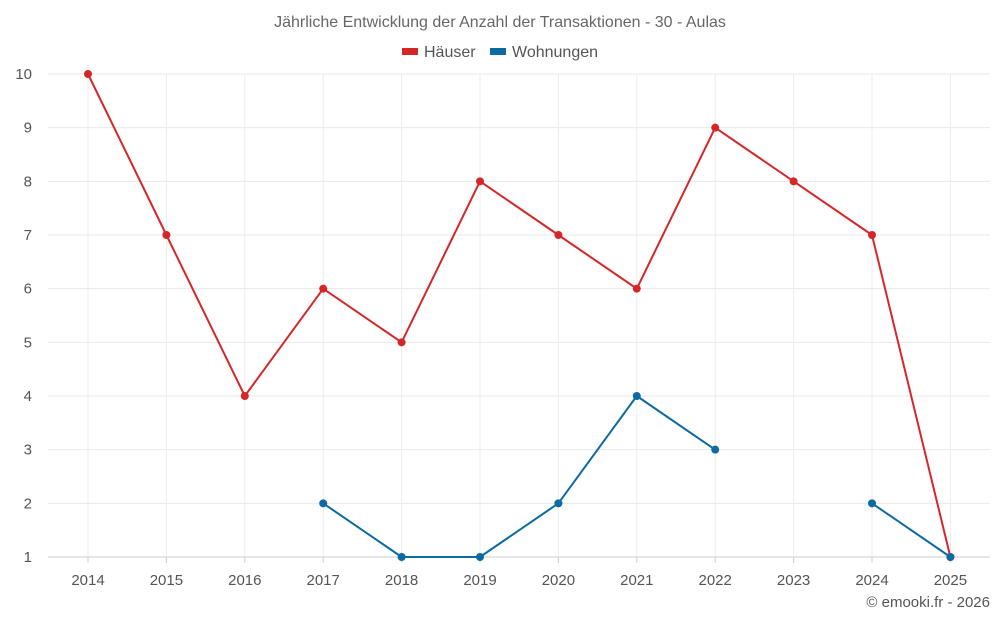 This screenshot has width=1000, height=625. I want to click on data-point-haeuser-2016, so click(244, 396).